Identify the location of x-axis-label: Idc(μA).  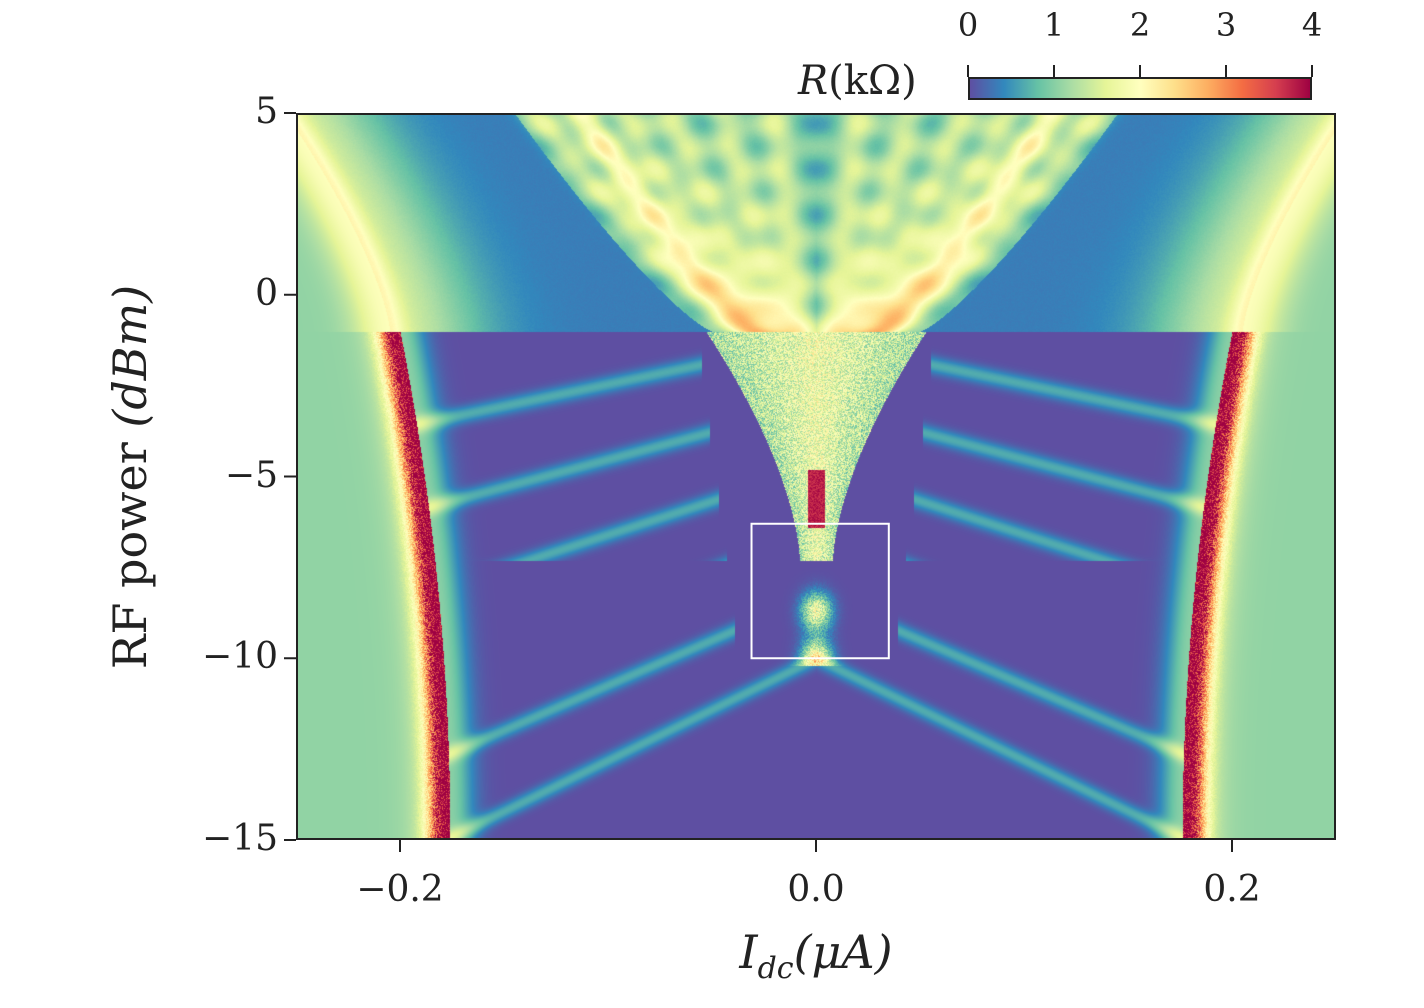
(815, 955).